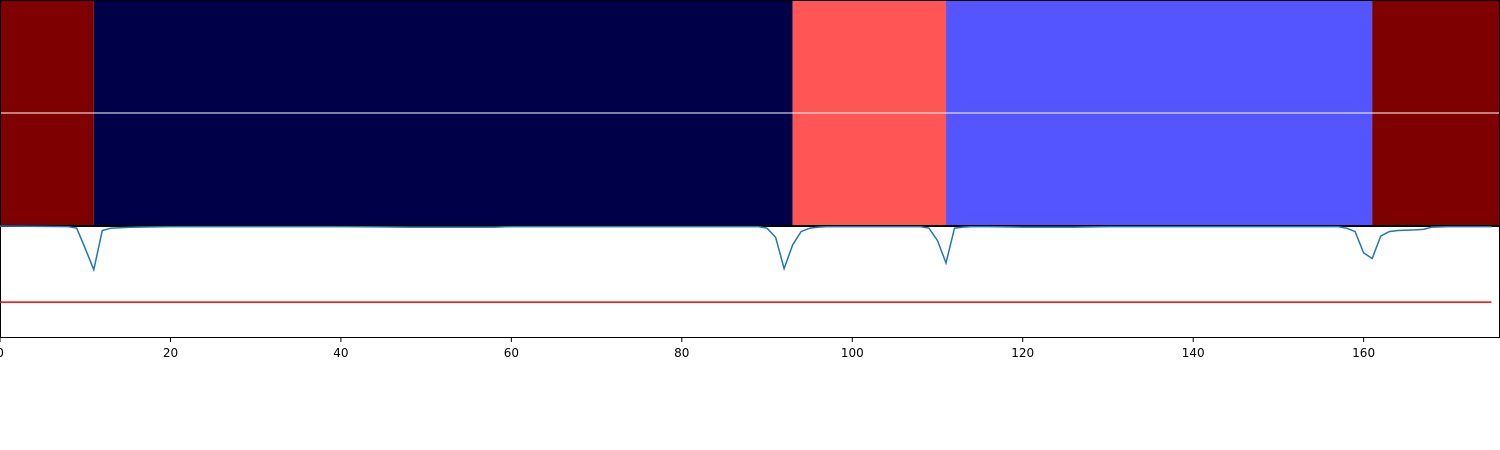 Image resolution: width=1500 pixels, height=450 pixels. I want to click on x-axis: 0 20 40 60 80 100 120 140 160, so click(687, 349).